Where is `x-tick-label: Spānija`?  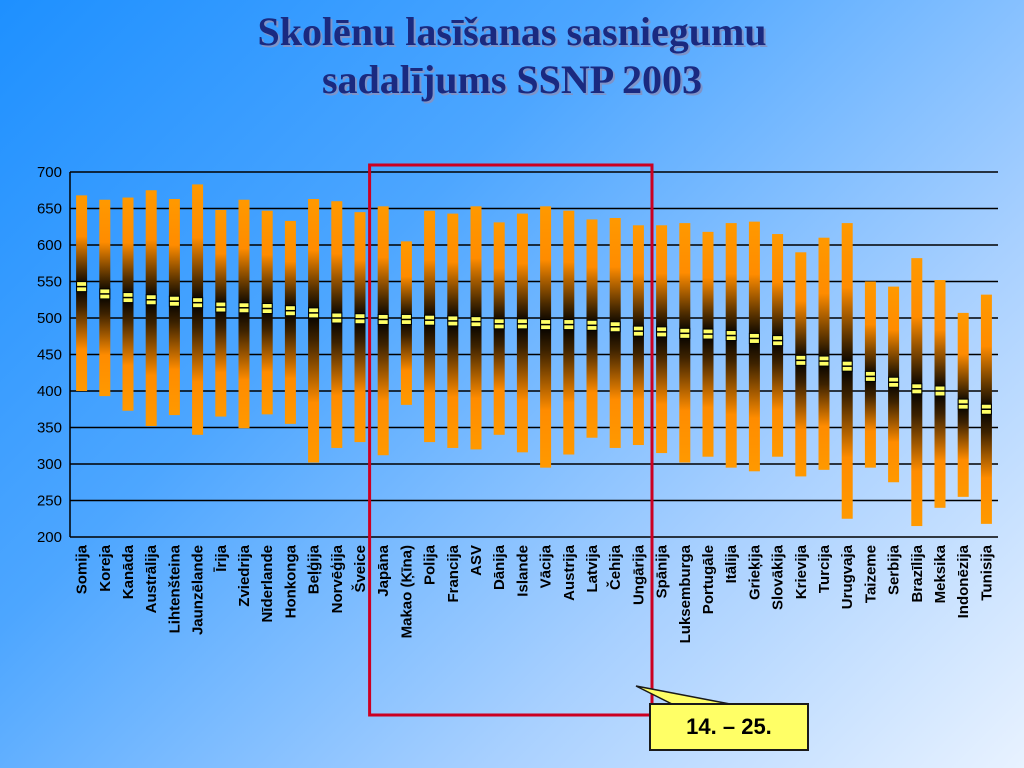 x-tick-label: Spānija is located at coordinates (662, 571).